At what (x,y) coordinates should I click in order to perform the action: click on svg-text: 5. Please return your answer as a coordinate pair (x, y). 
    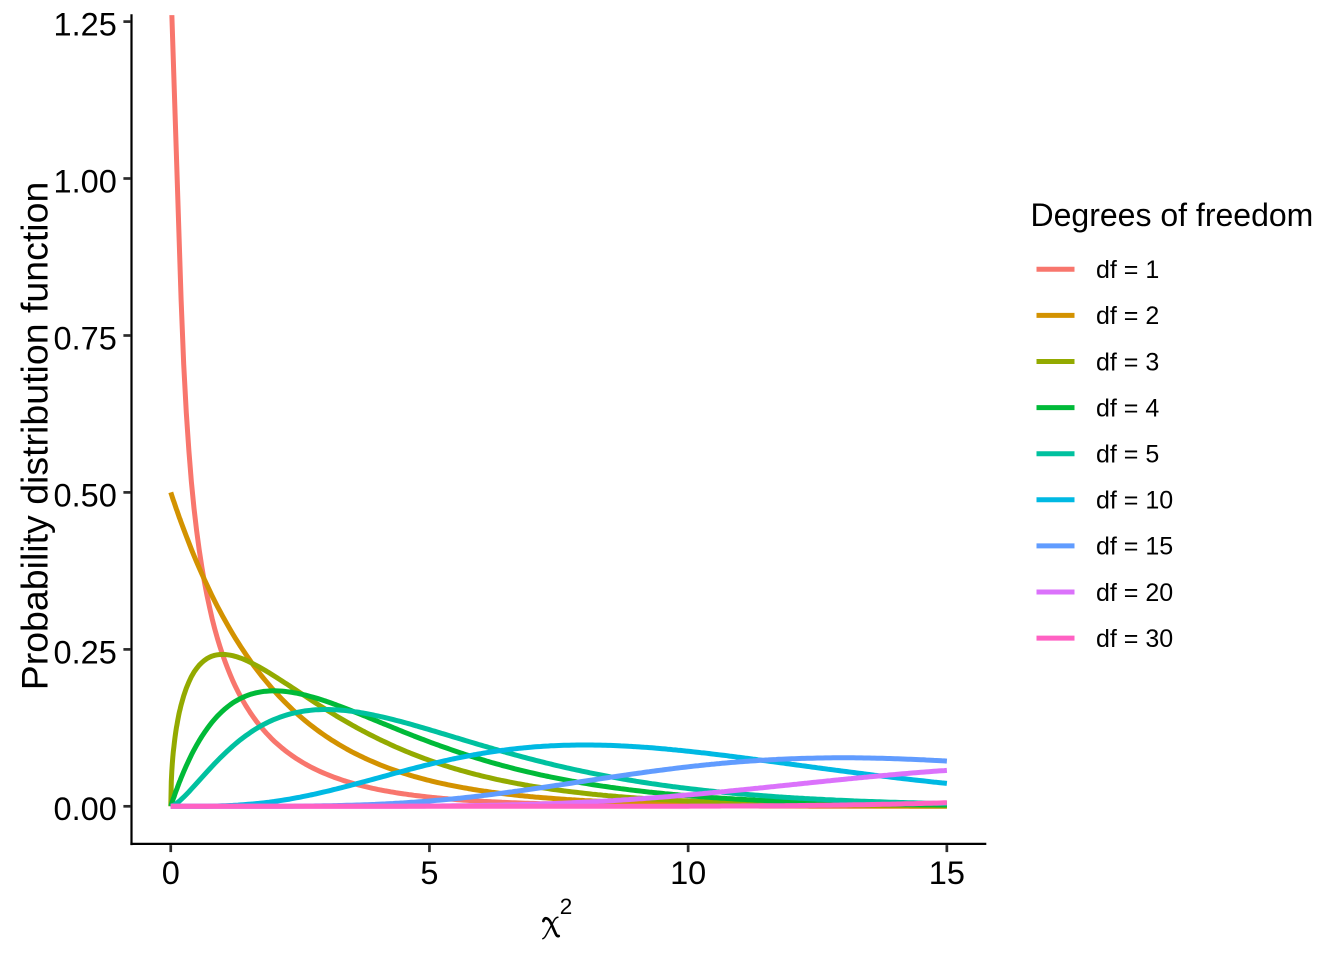
    Looking at the image, I should click on (429, 873).